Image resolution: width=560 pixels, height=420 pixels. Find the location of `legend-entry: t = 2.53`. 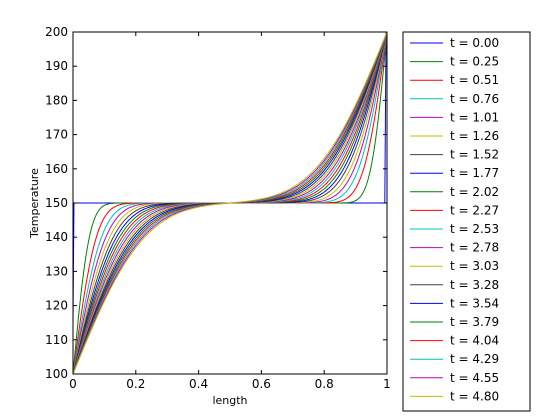

legend-entry: t = 2.53 is located at coordinates (474, 229).